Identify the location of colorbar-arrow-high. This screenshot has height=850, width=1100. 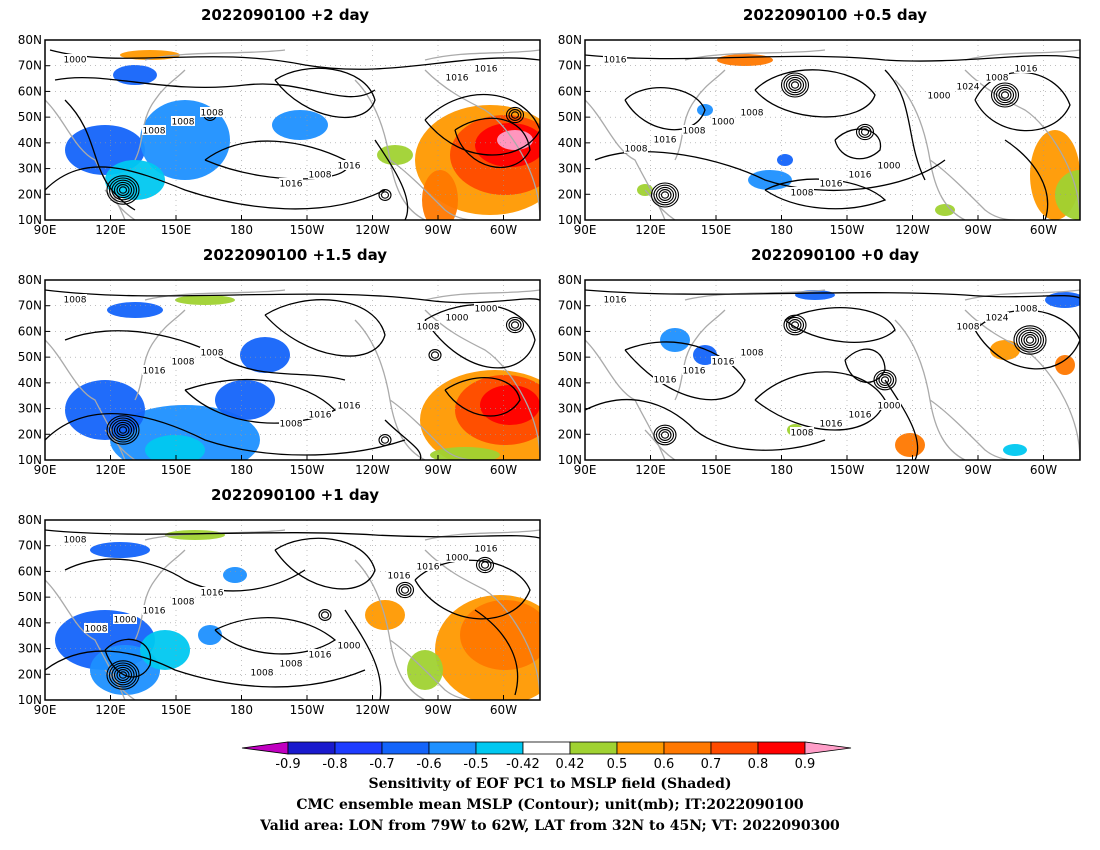
(828, 748).